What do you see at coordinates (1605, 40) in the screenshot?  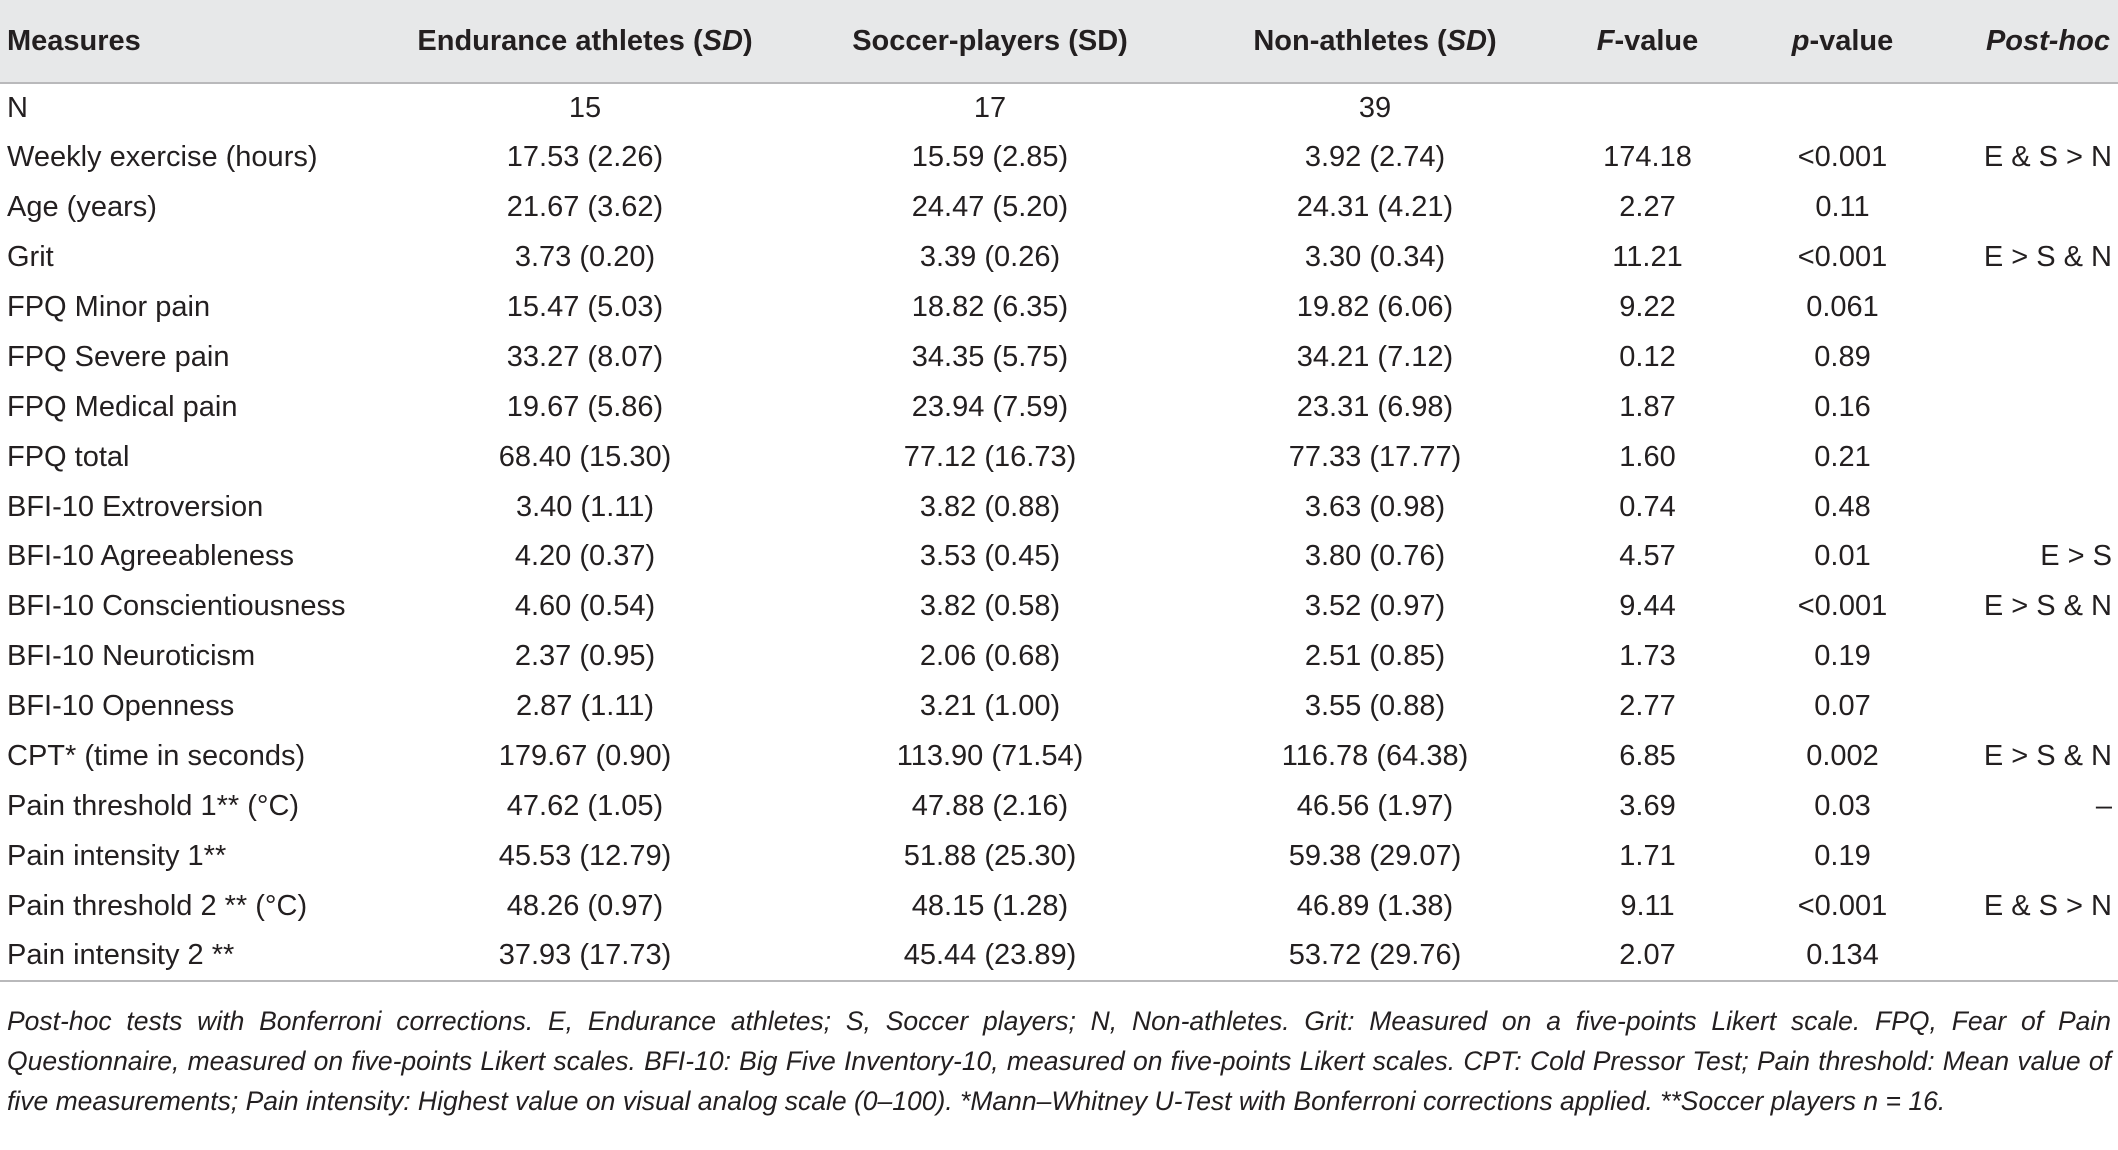 I see `header-f-symbol: F` at bounding box center [1605, 40].